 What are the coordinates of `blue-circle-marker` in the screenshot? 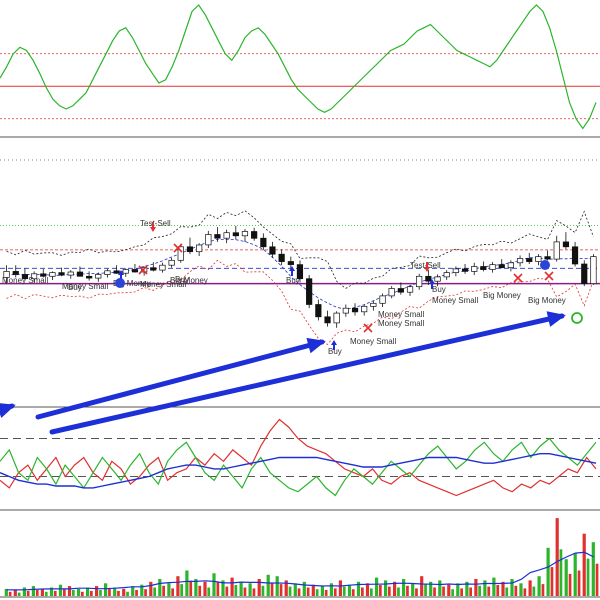 It's located at (545, 265).